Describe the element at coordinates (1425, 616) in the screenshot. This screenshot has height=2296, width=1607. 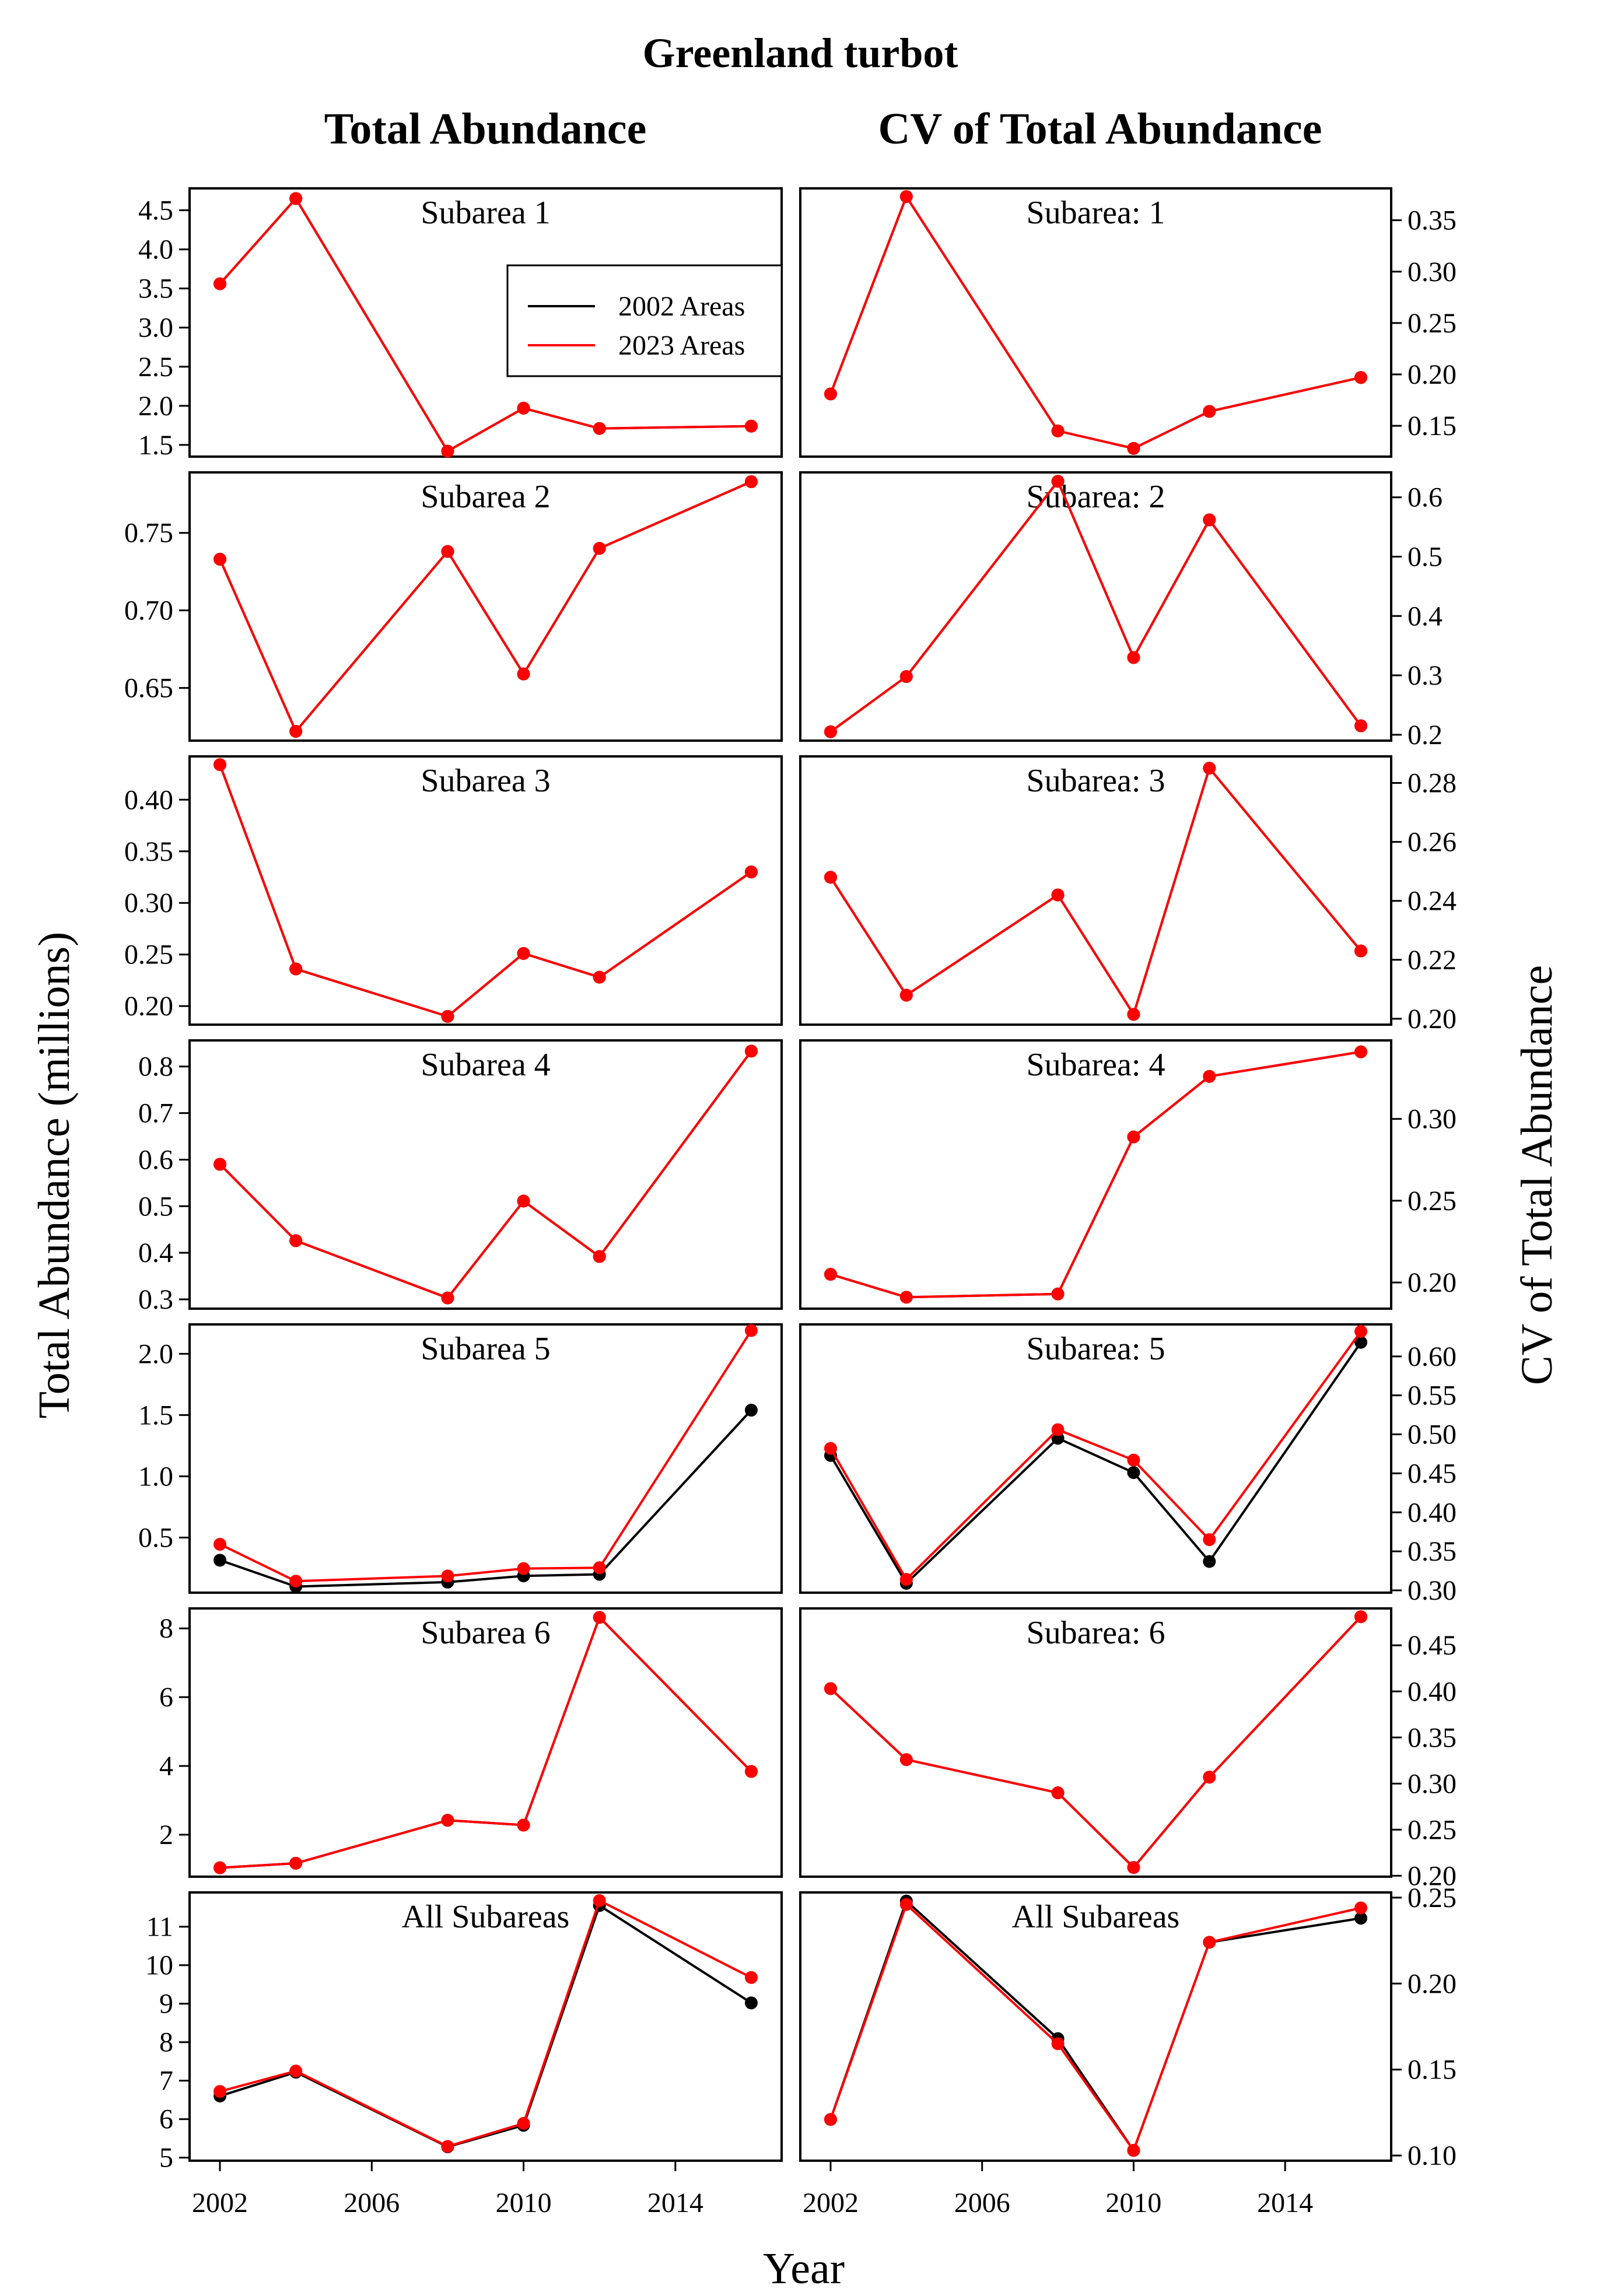
I see `y-tick-label: 0.4` at that location.